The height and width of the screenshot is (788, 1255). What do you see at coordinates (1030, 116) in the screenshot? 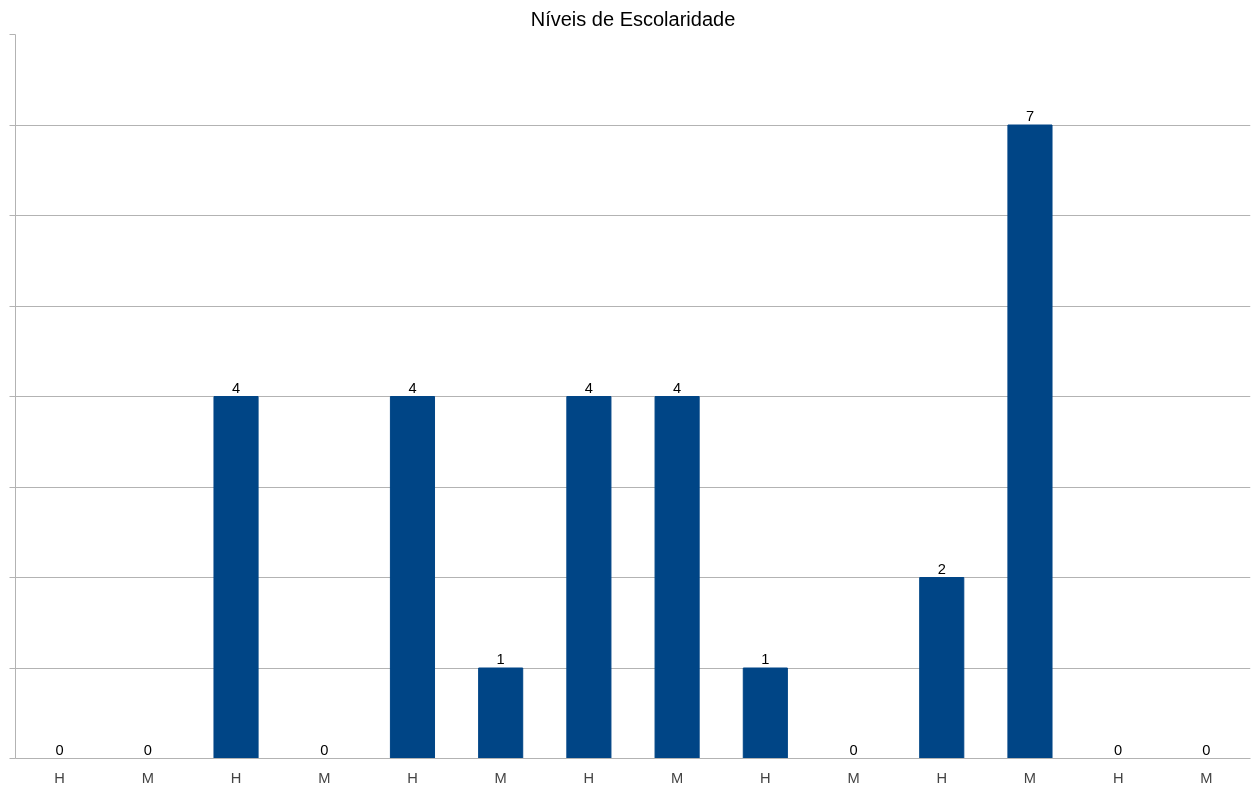
I see `data-label: 7` at bounding box center [1030, 116].